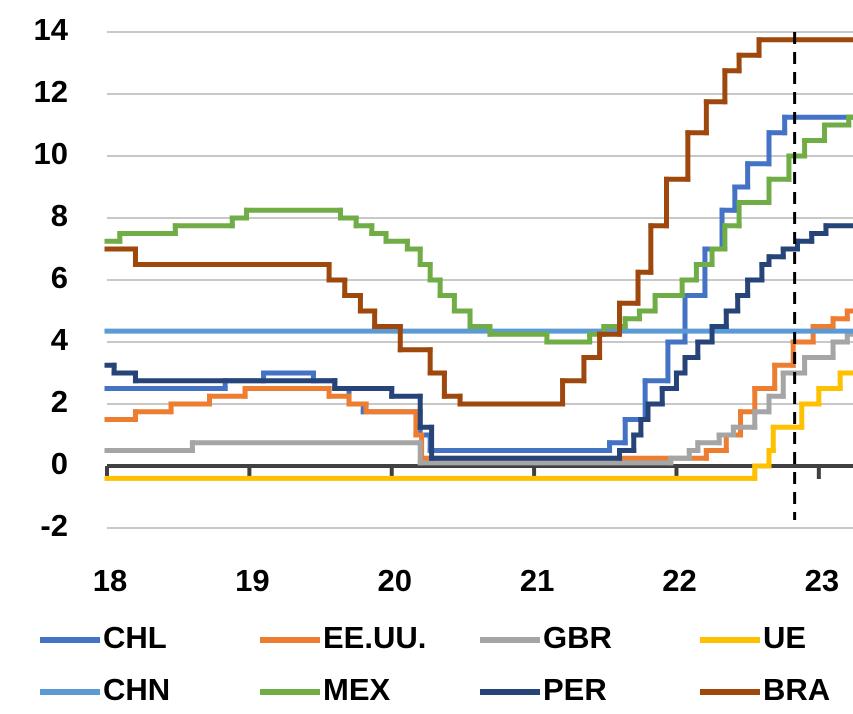  Describe the element at coordinates (54, 525) in the screenshot. I see `y-tick-label: -2` at that location.